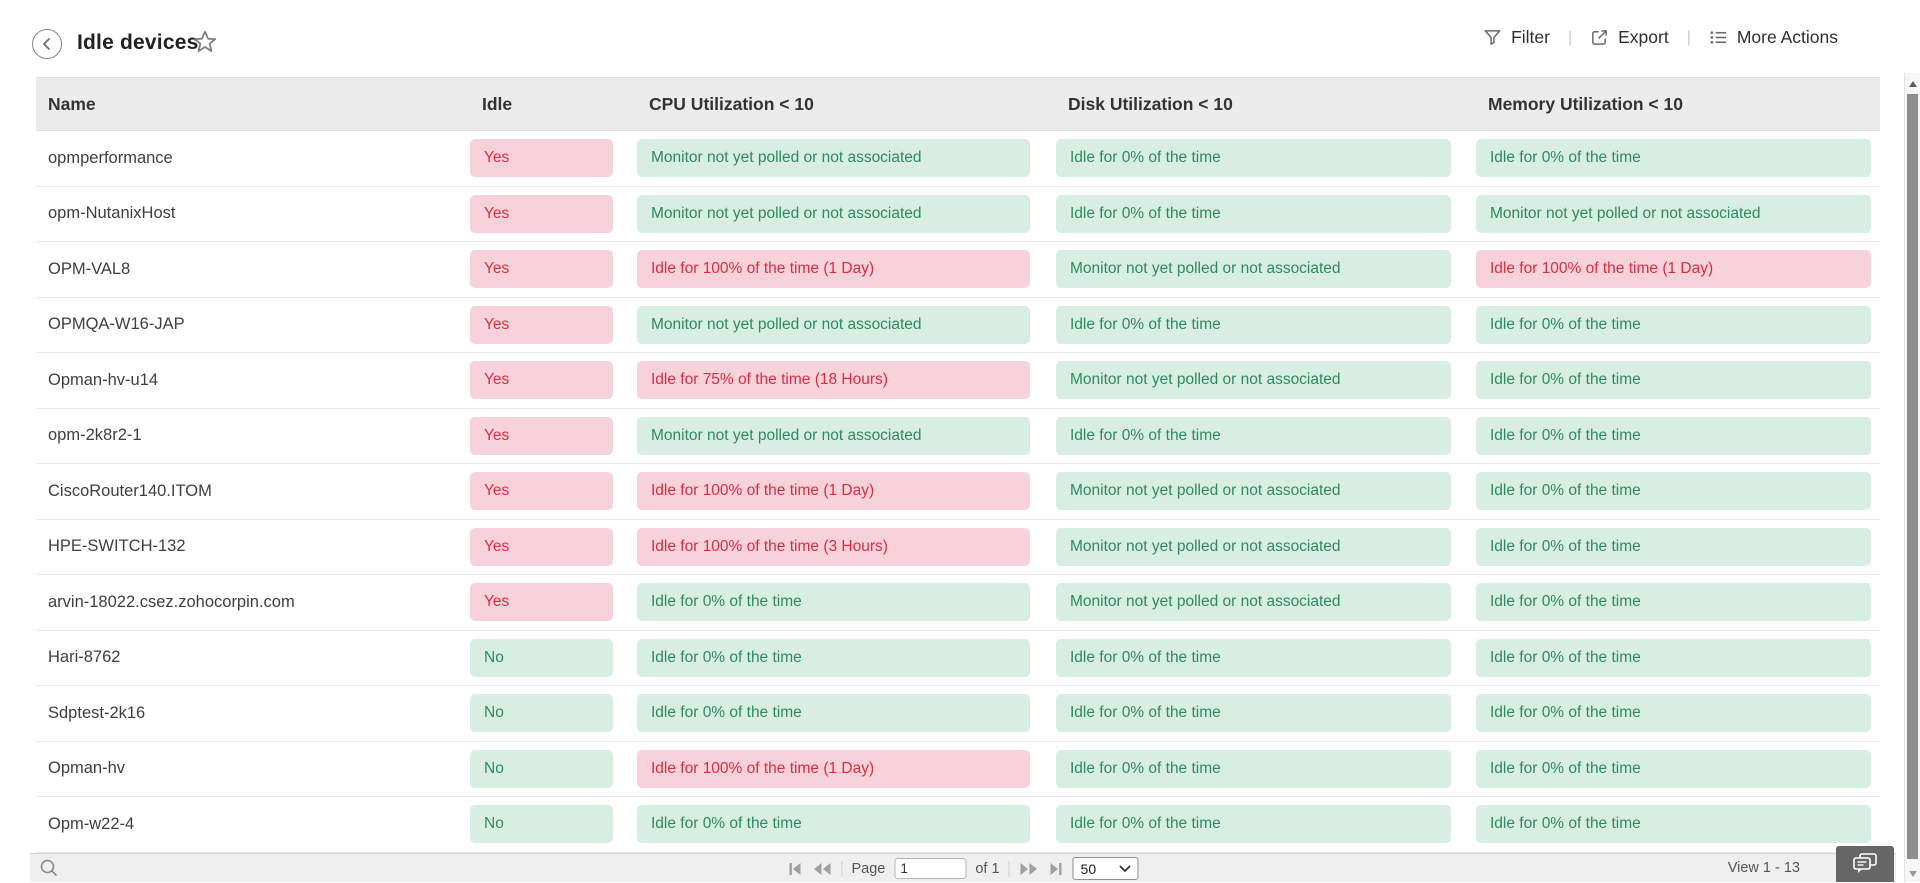 This screenshot has height=883, width=1920. I want to click on chevron-left-icon, so click(47, 44).